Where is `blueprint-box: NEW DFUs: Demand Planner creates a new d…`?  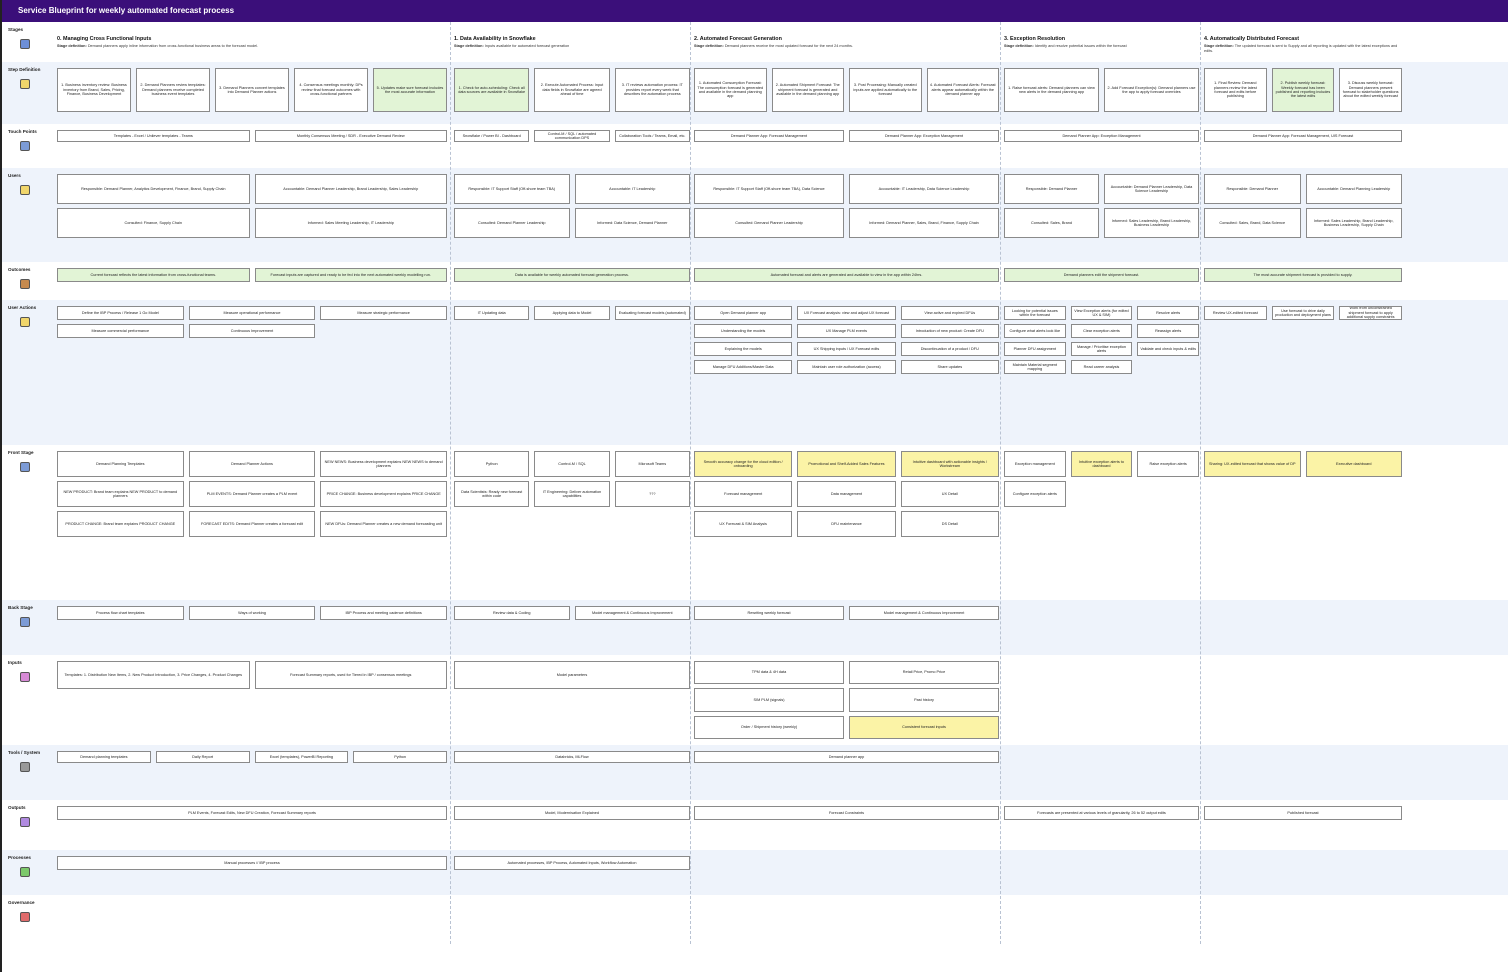
blueprint-box: NEW DFUs: Demand Planner creates a new d… is located at coordinates (383, 524).